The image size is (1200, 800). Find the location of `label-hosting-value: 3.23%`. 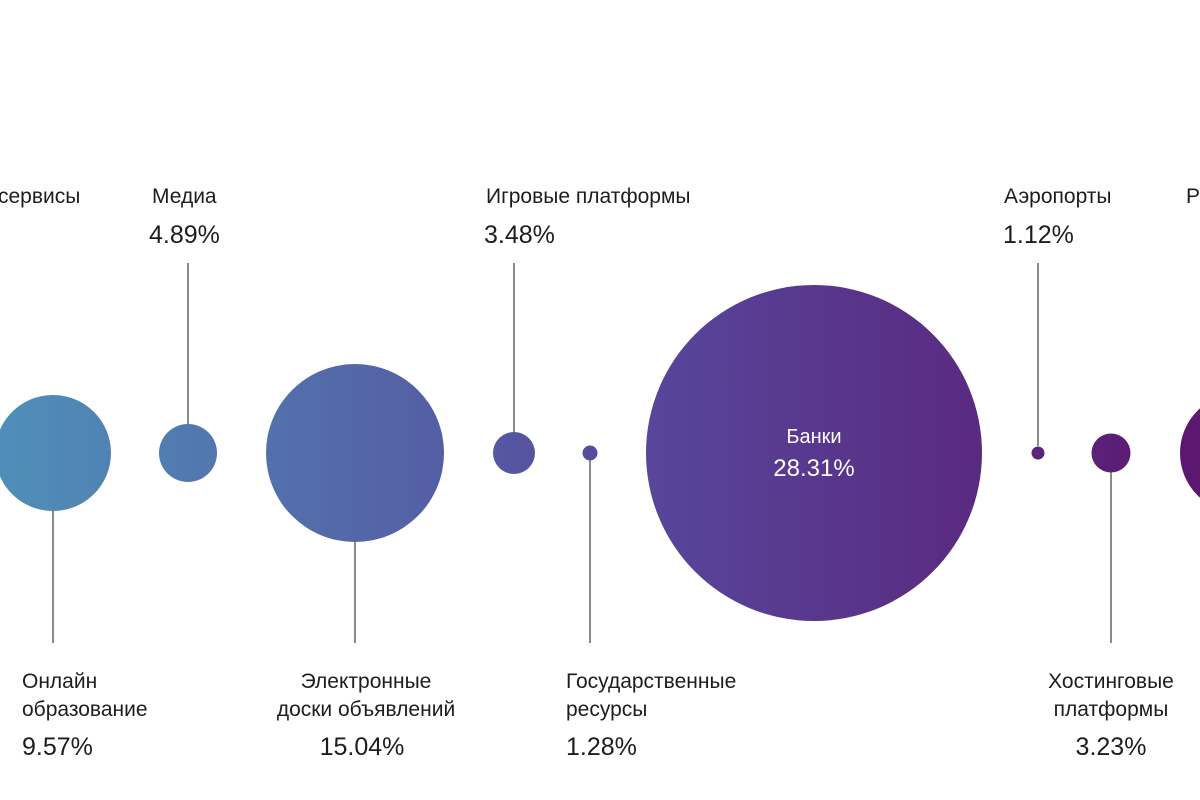

label-hosting-value: 3.23% is located at coordinates (1111, 747).